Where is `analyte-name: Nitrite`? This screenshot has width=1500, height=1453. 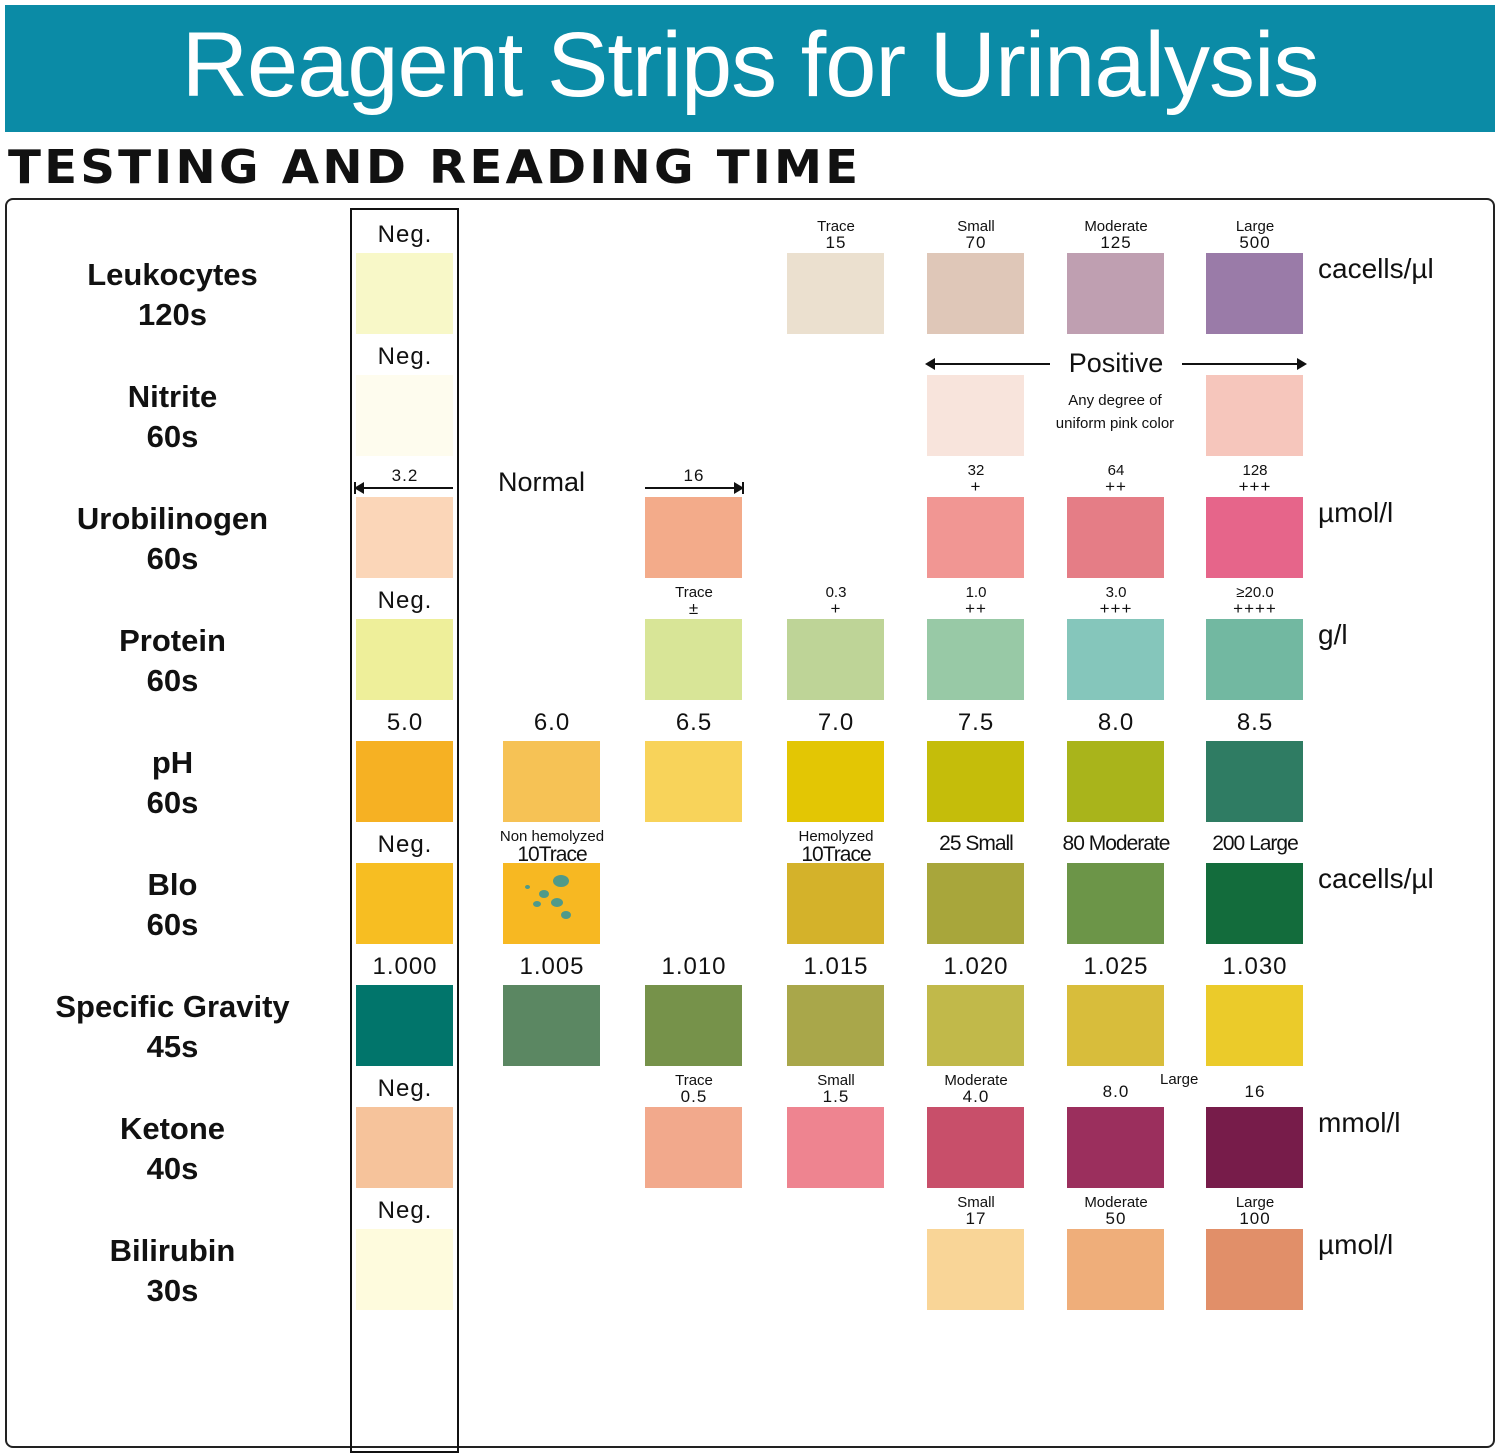
analyte-name: Nitrite is located at coordinates (172, 396).